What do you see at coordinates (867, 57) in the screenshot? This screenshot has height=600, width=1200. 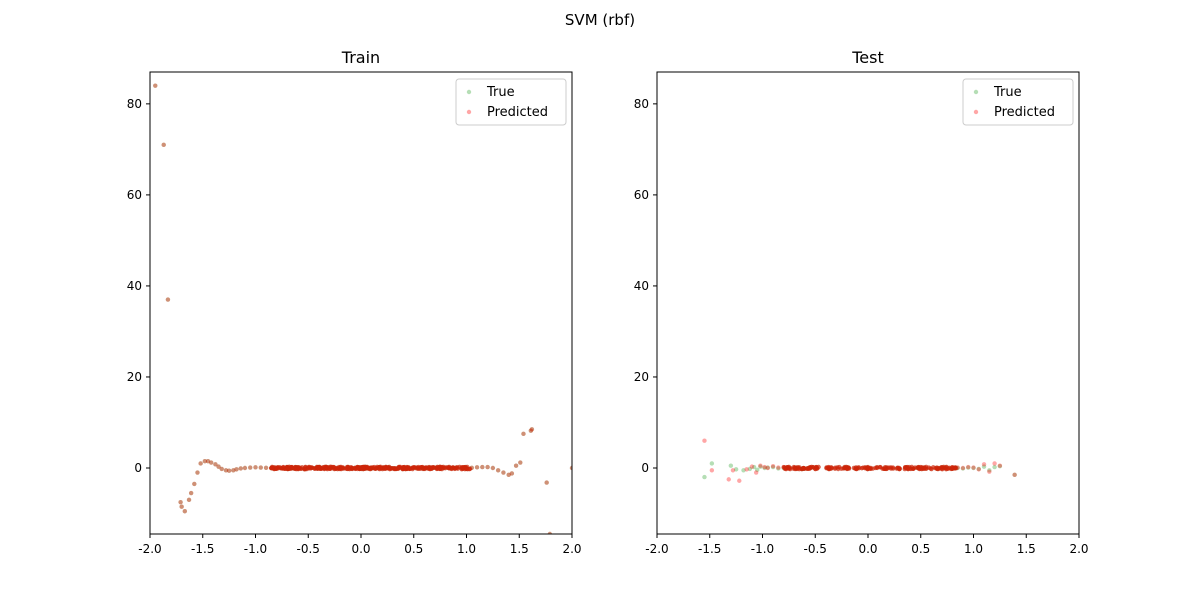 I see `test-title: Test` at bounding box center [867, 57].